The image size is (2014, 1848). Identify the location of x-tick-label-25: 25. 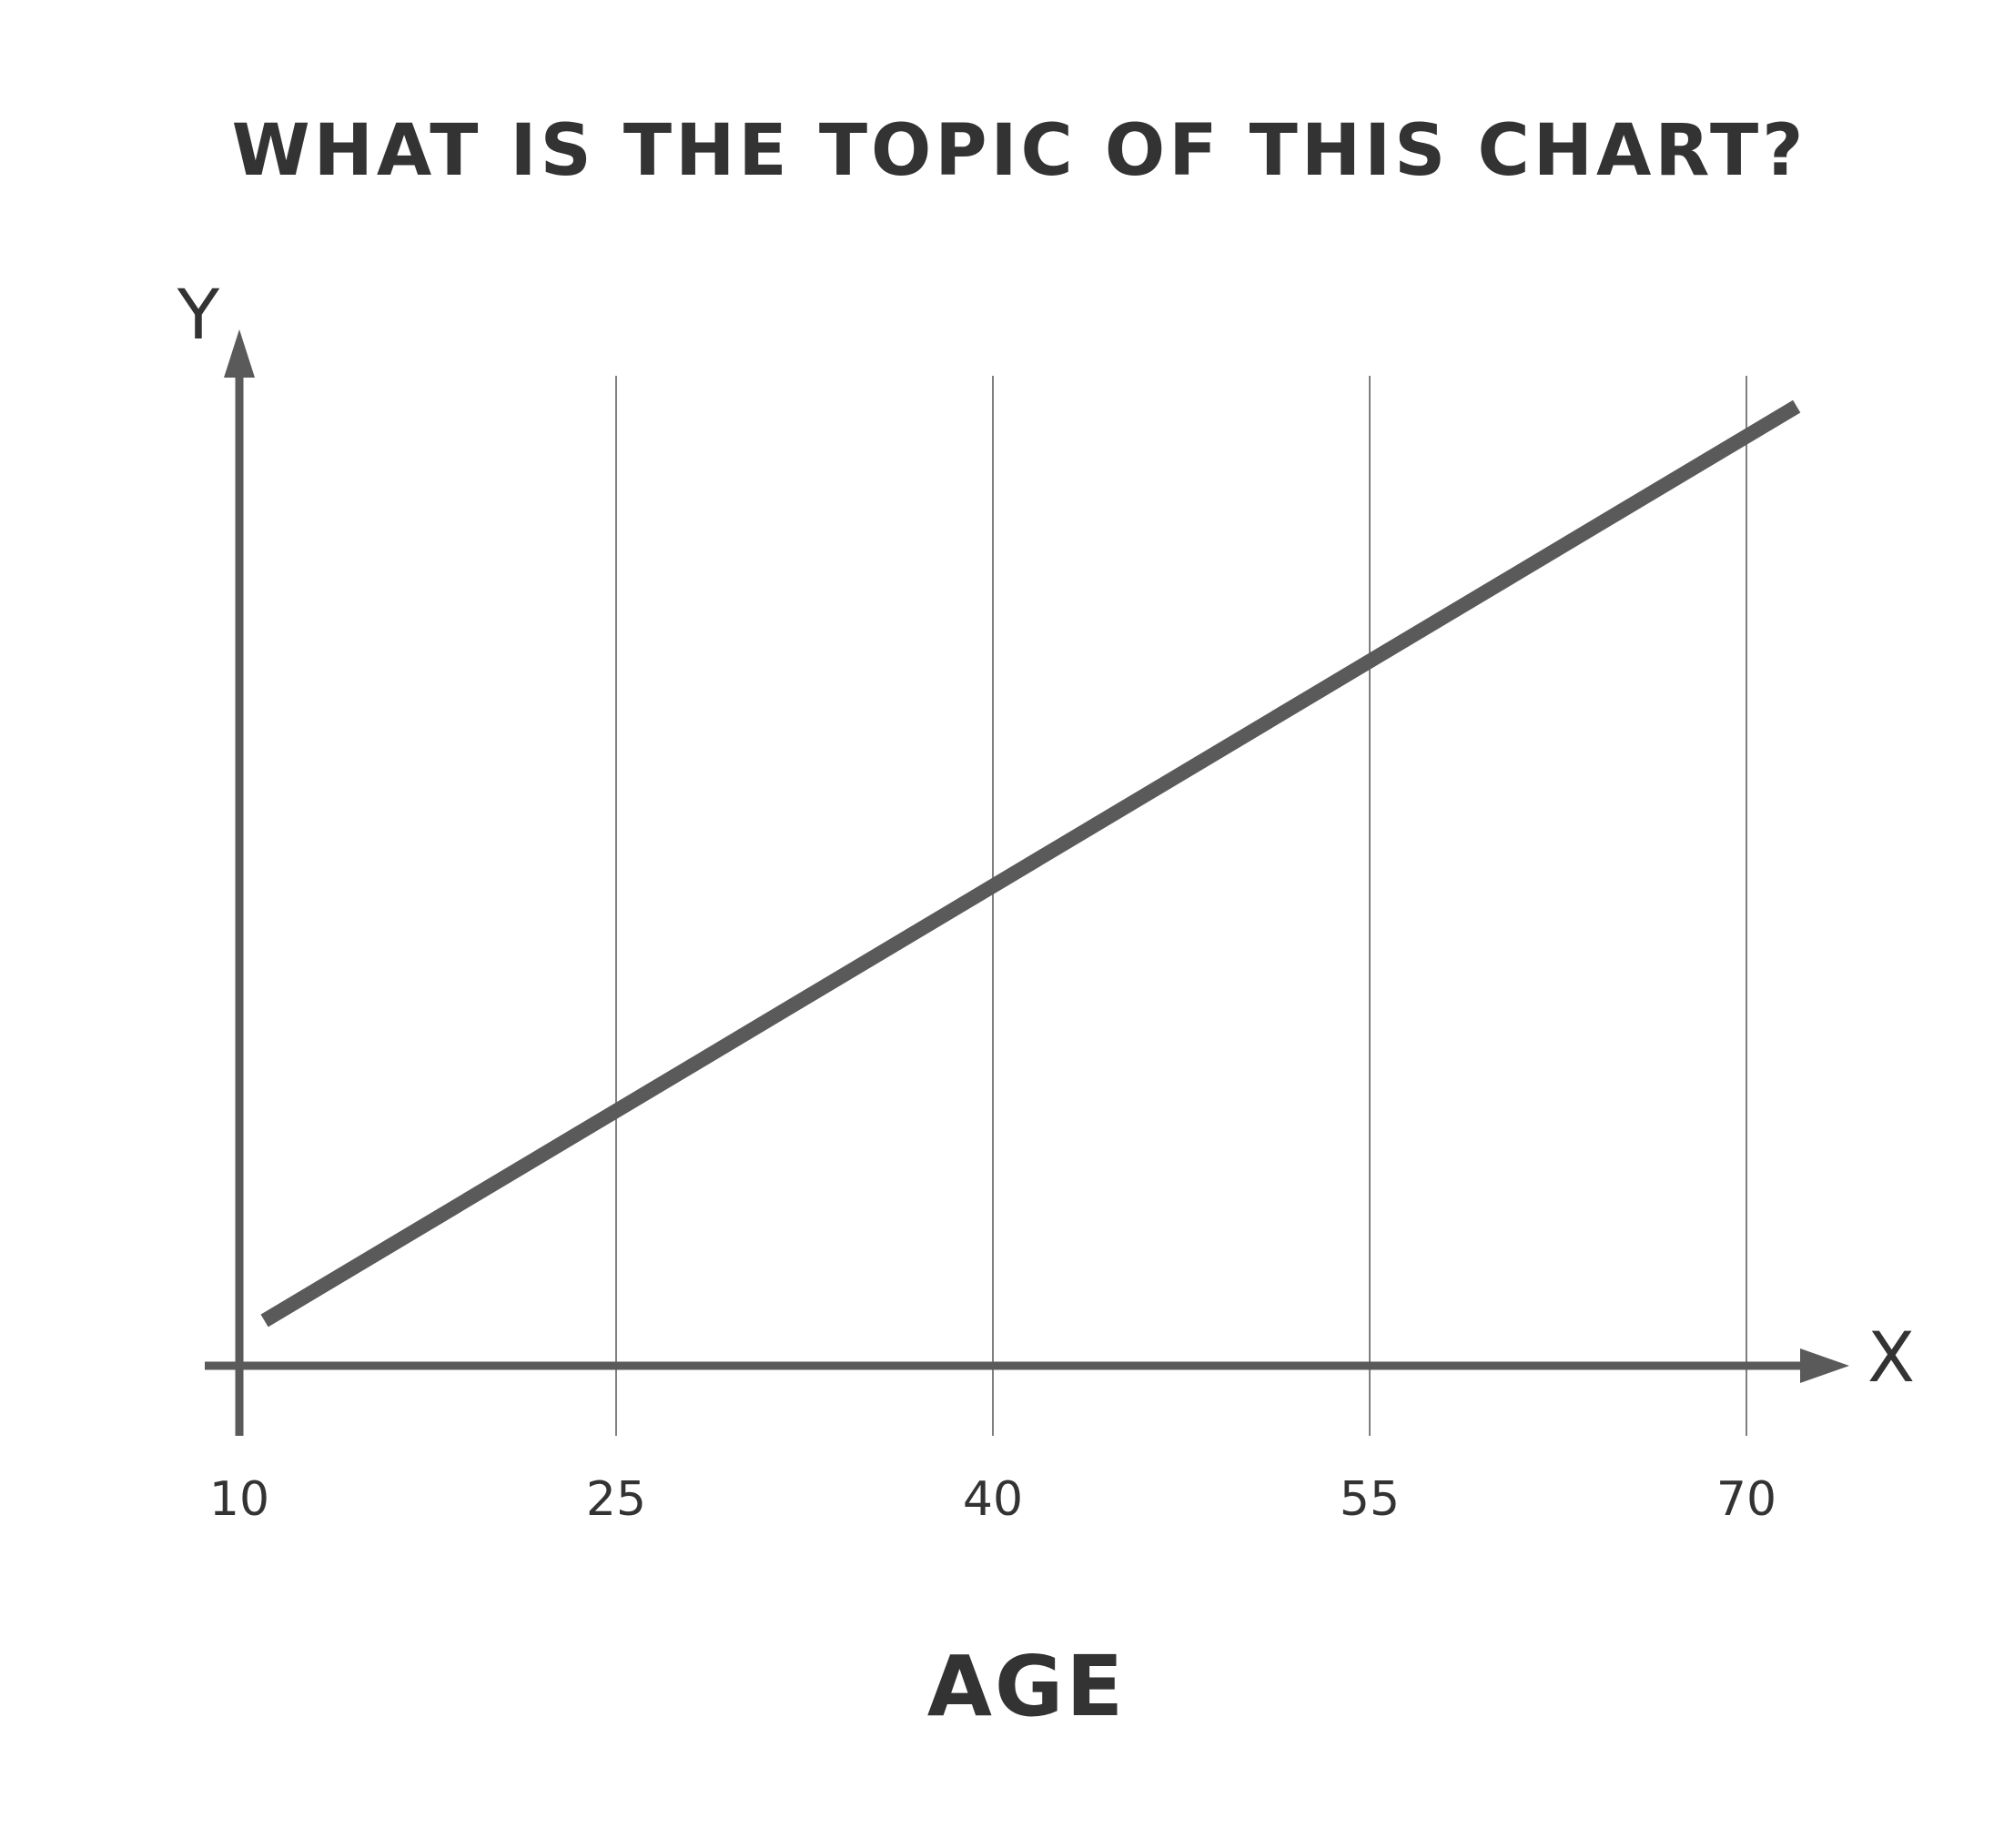
(616, 1499).